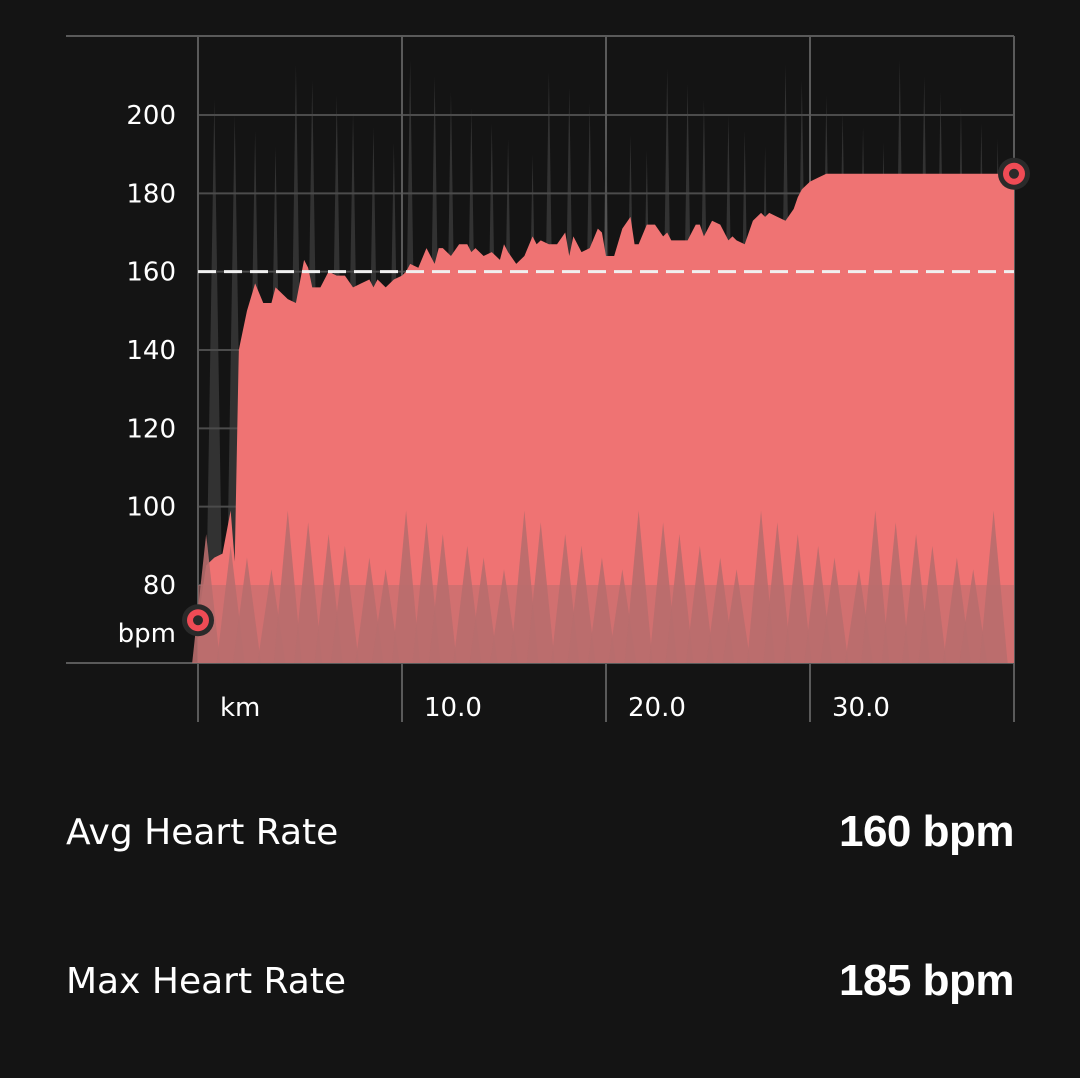  I want to click on y-tick-label-100: 100, so click(151, 508).